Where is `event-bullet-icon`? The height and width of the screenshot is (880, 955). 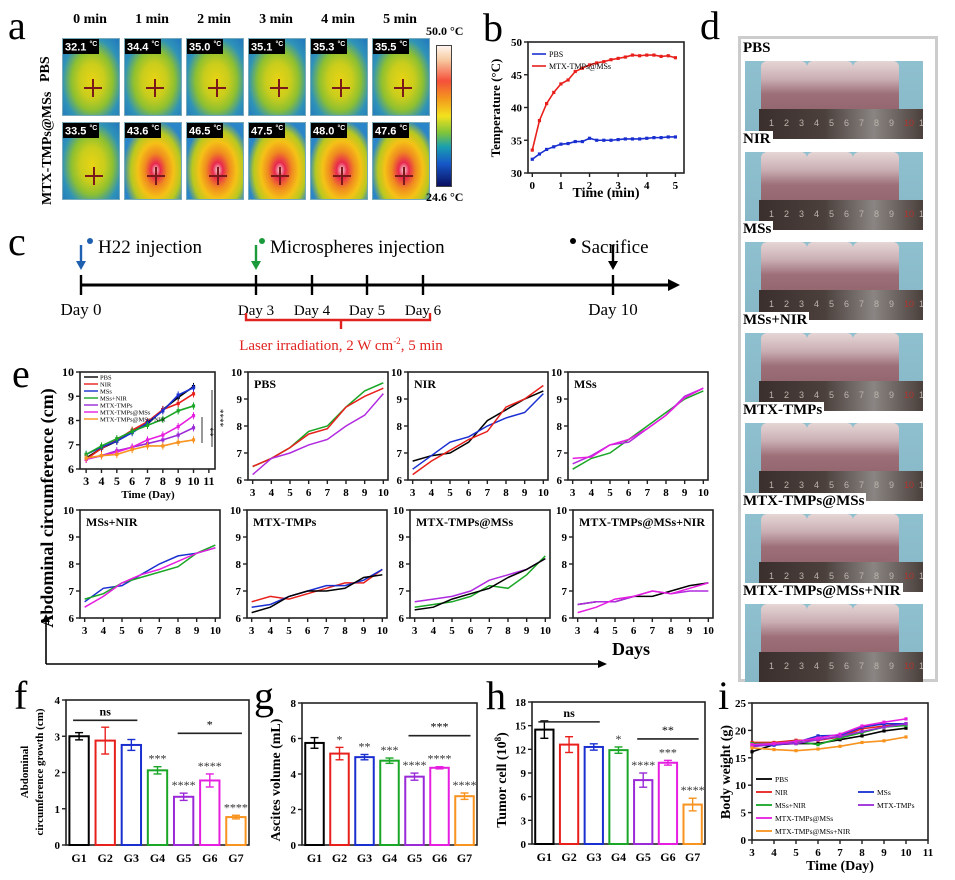 event-bullet-icon is located at coordinates (262, 241).